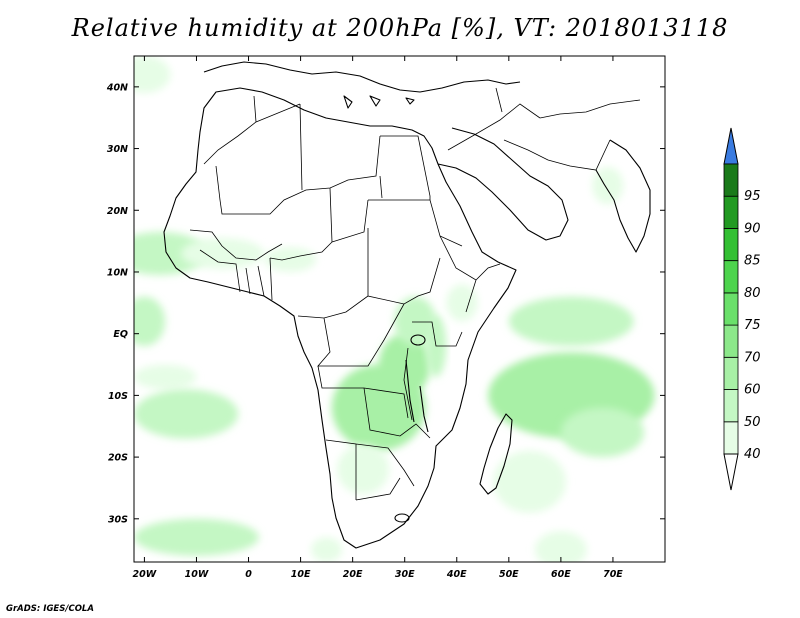 The width and height of the screenshot is (800, 618). What do you see at coordinates (752, 390) in the screenshot?
I see `colorbar-label: 60` at bounding box center [752, 390].